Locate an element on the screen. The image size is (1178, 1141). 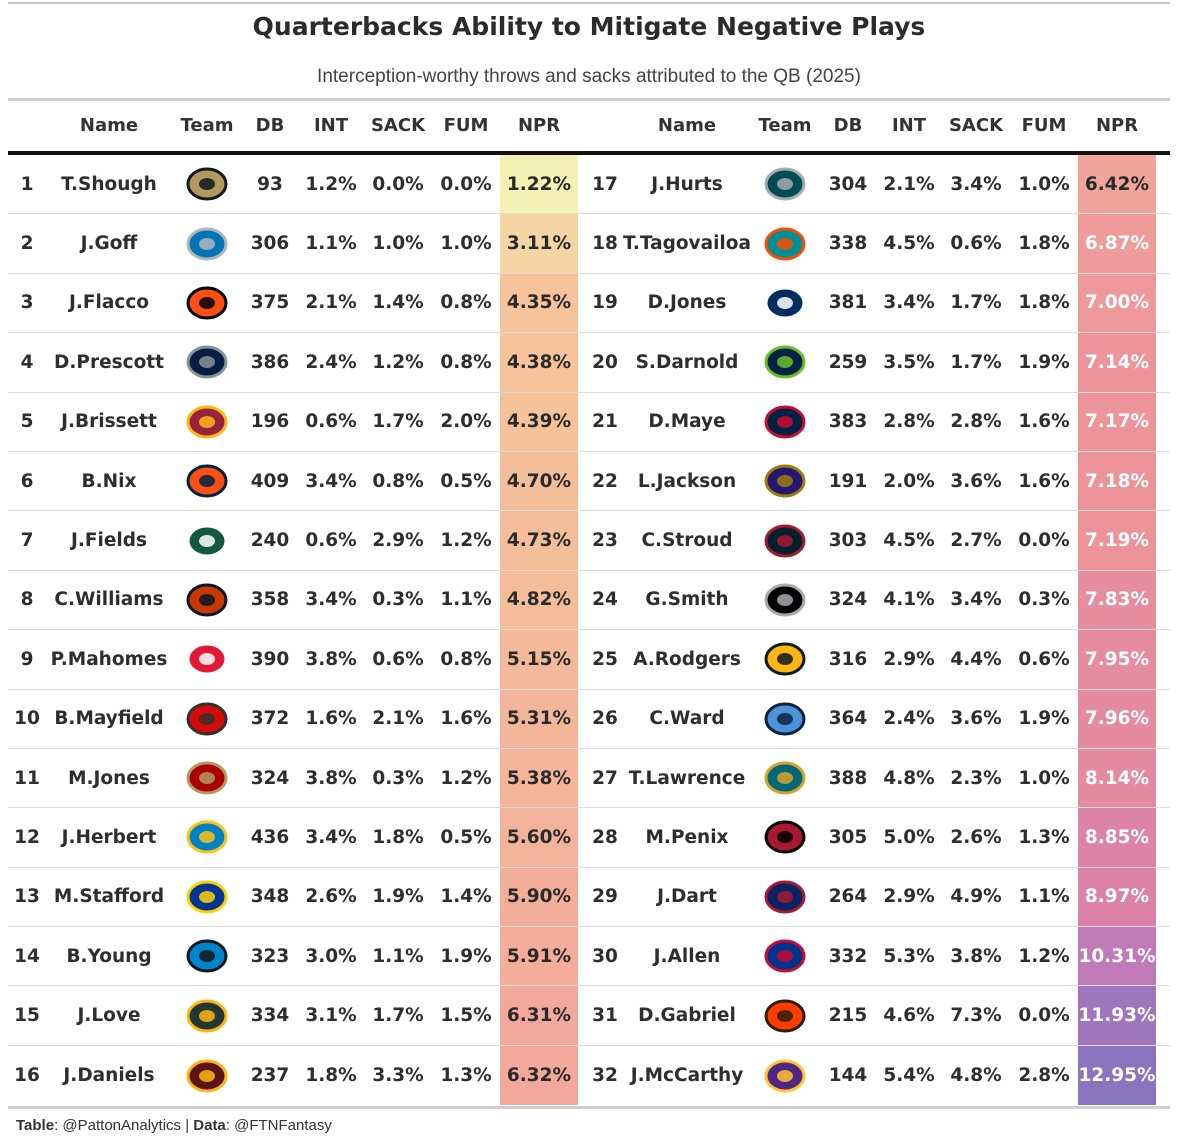
cell-fum: 0.0% is located at coordinates (1044, 541).